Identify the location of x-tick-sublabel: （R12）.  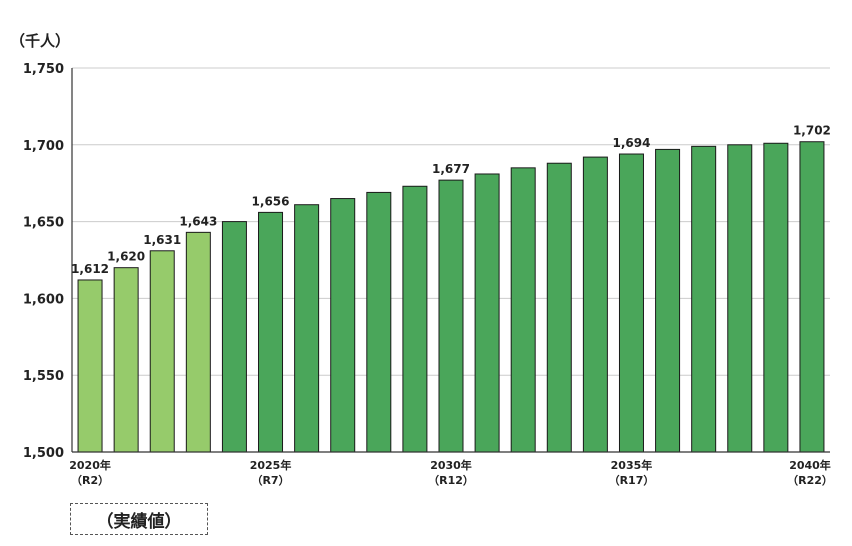
(451, 480).